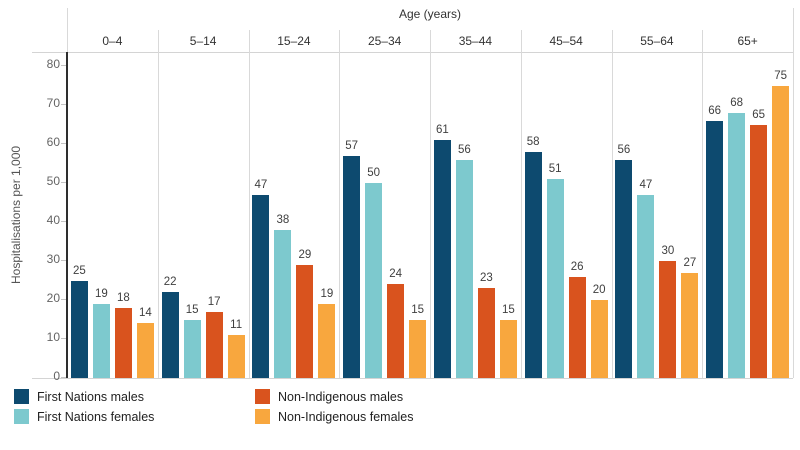 This screenshot has height=450, width=800. I want to click on bar: 17, so click(214, 337).